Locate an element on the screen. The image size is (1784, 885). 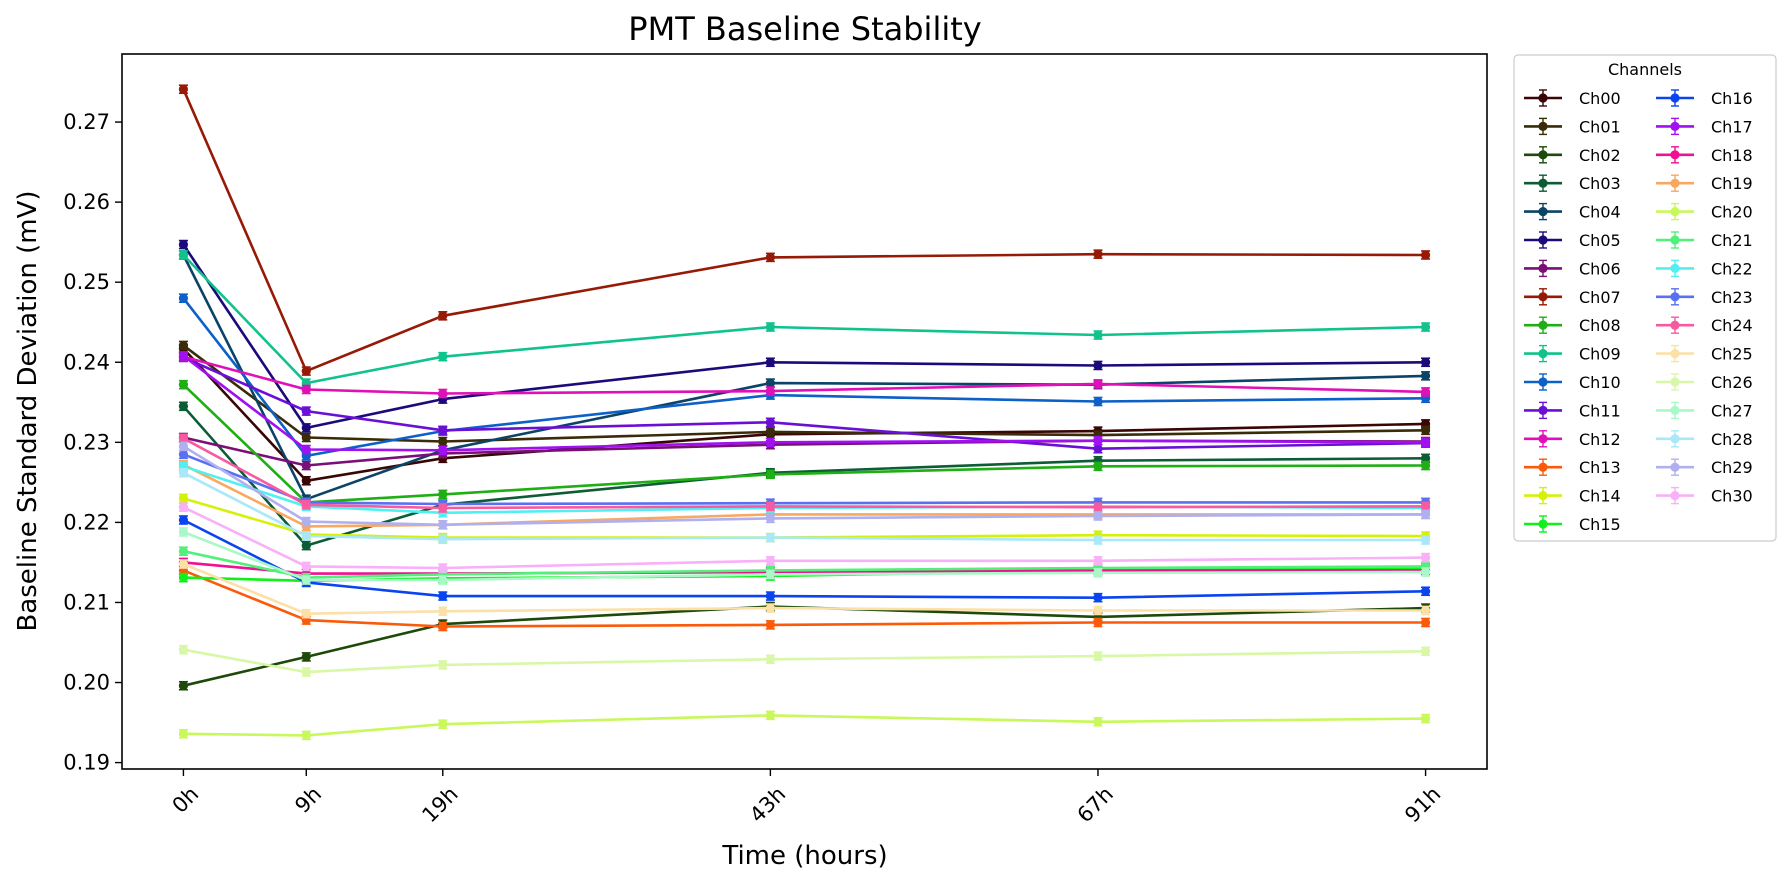
legend-label: Ch22 is located at coordinates (1732, 268).